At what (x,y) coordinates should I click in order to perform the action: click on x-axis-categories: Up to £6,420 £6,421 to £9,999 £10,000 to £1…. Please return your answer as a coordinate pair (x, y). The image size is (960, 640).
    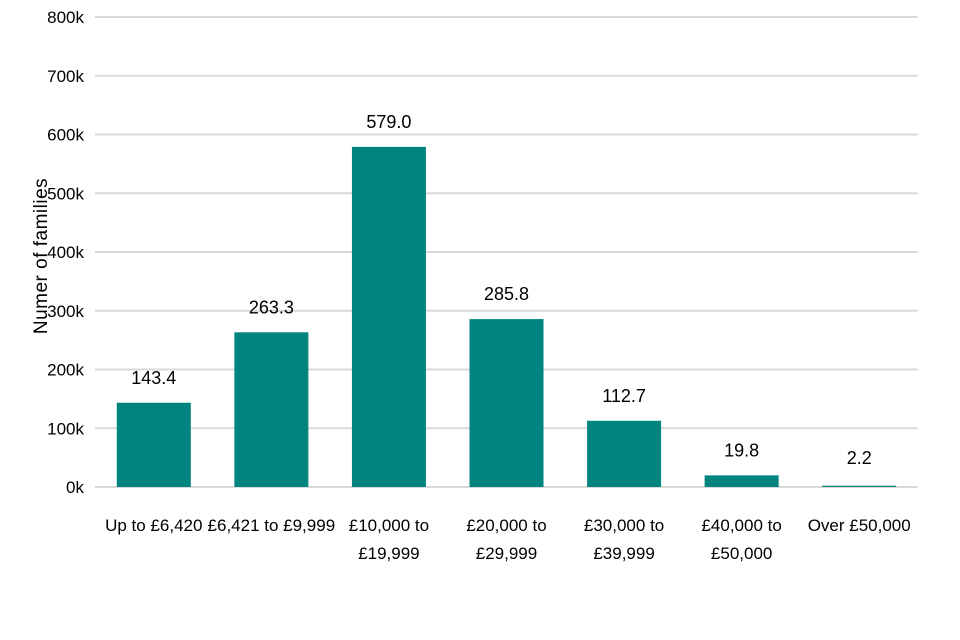
    Looking at the image, I should click on (508, 539).